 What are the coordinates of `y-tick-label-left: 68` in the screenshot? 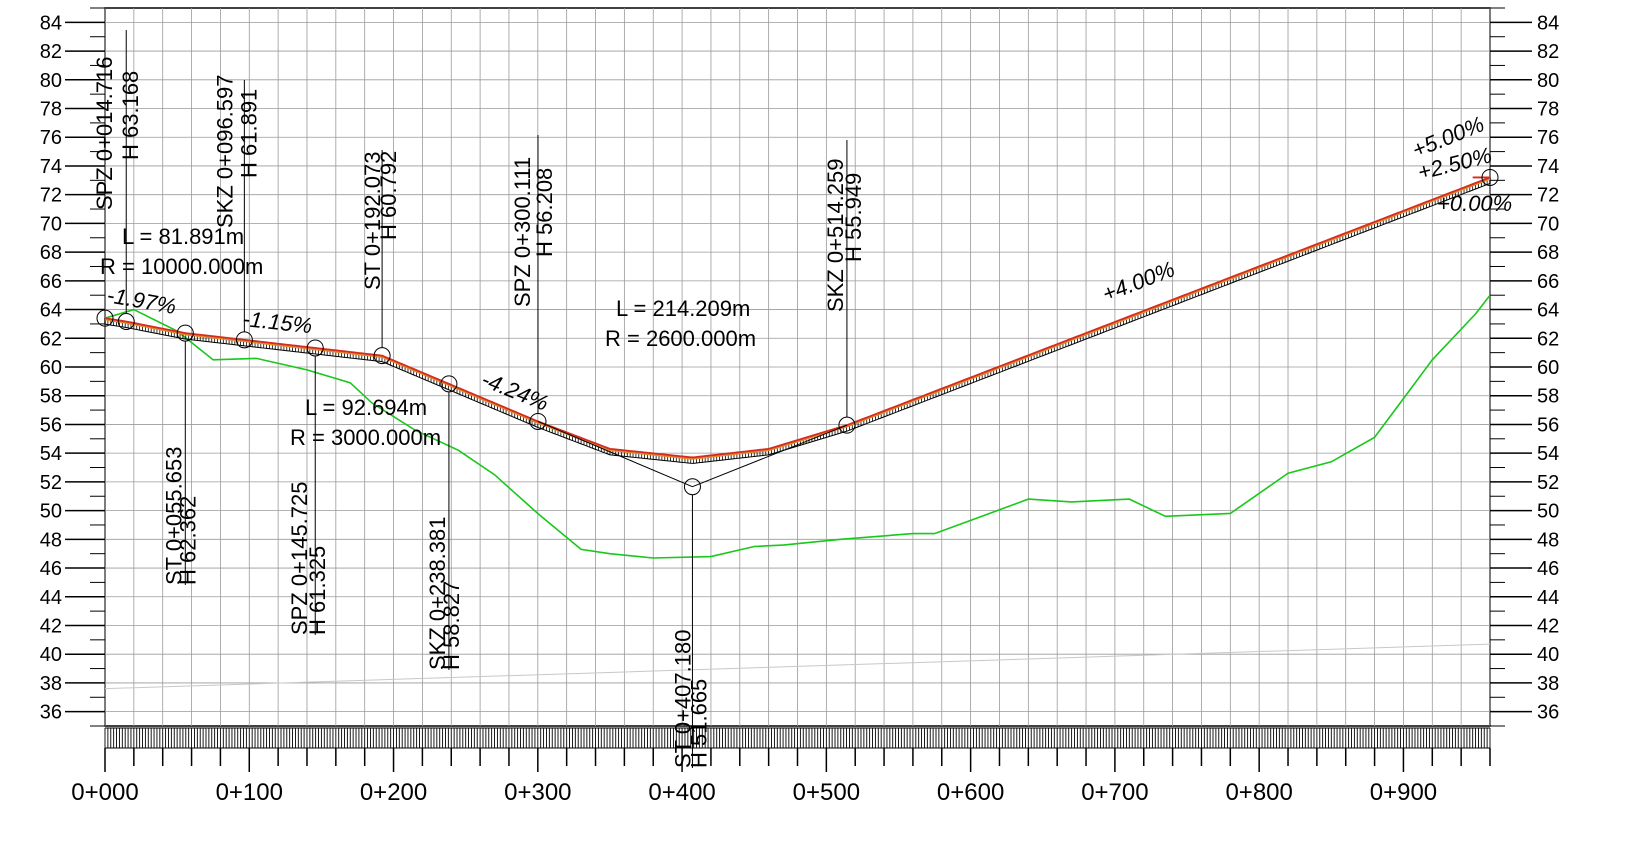 It's located at (51, 253).